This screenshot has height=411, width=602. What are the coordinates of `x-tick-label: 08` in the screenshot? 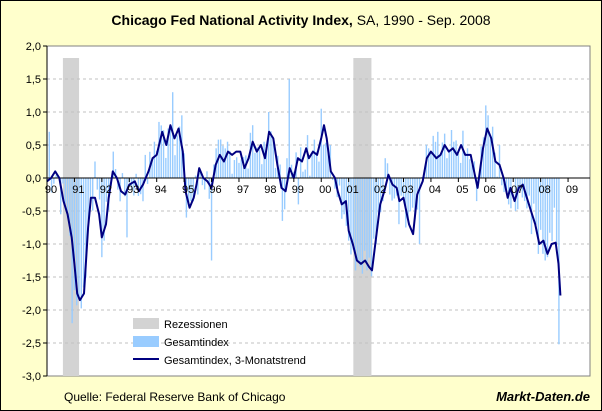 It's located at (545, 190).